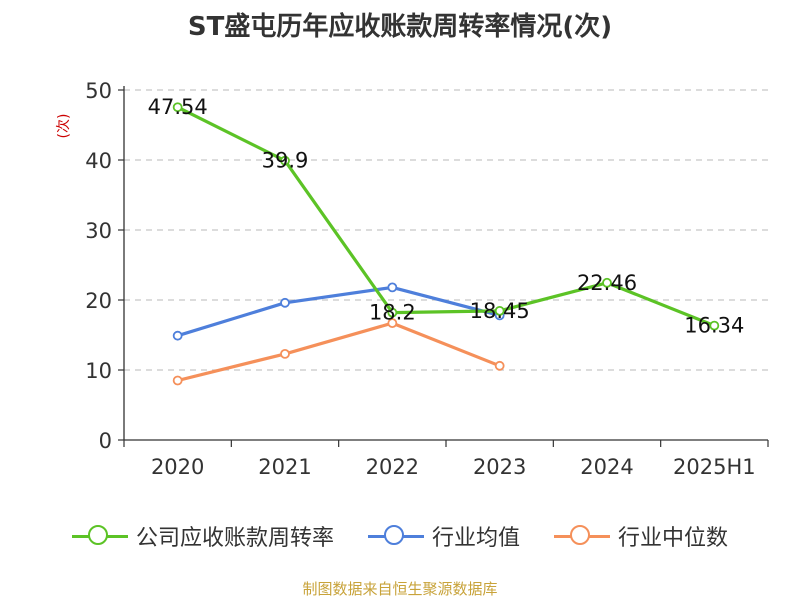 Image resolution: width=800 pixels, height=600 pixels. I want to click on source-note: 制图数据来自恒生聚源数据库, so click(400, 589).